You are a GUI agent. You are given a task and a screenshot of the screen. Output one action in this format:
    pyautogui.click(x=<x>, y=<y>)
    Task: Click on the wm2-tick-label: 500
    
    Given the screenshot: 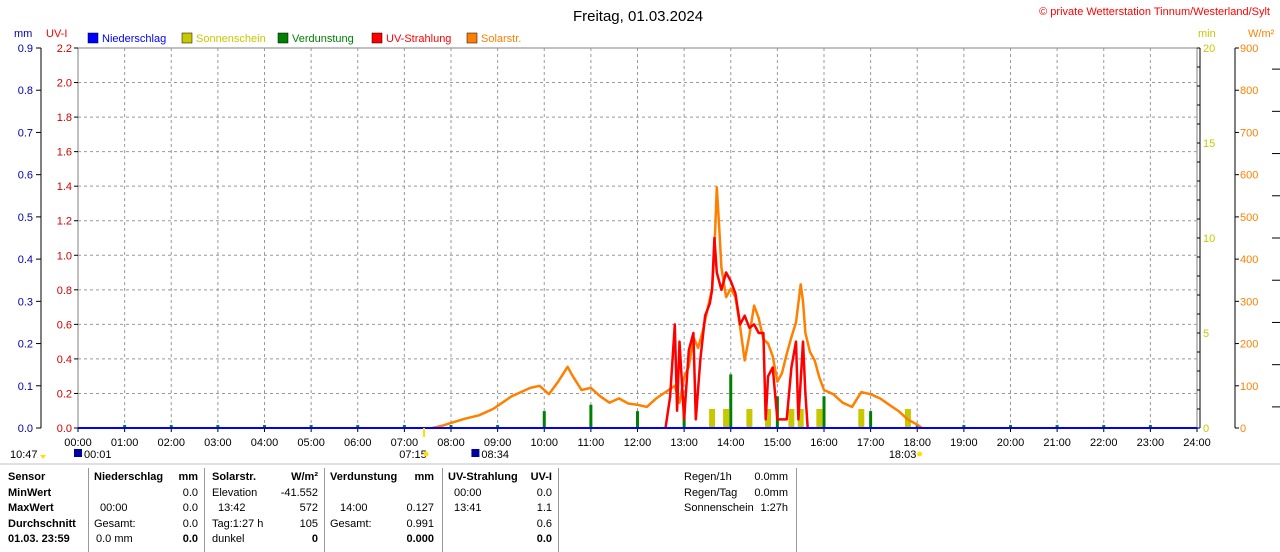 What is the action you would take?
    pyautogui.click(x=1249, y=218)
    